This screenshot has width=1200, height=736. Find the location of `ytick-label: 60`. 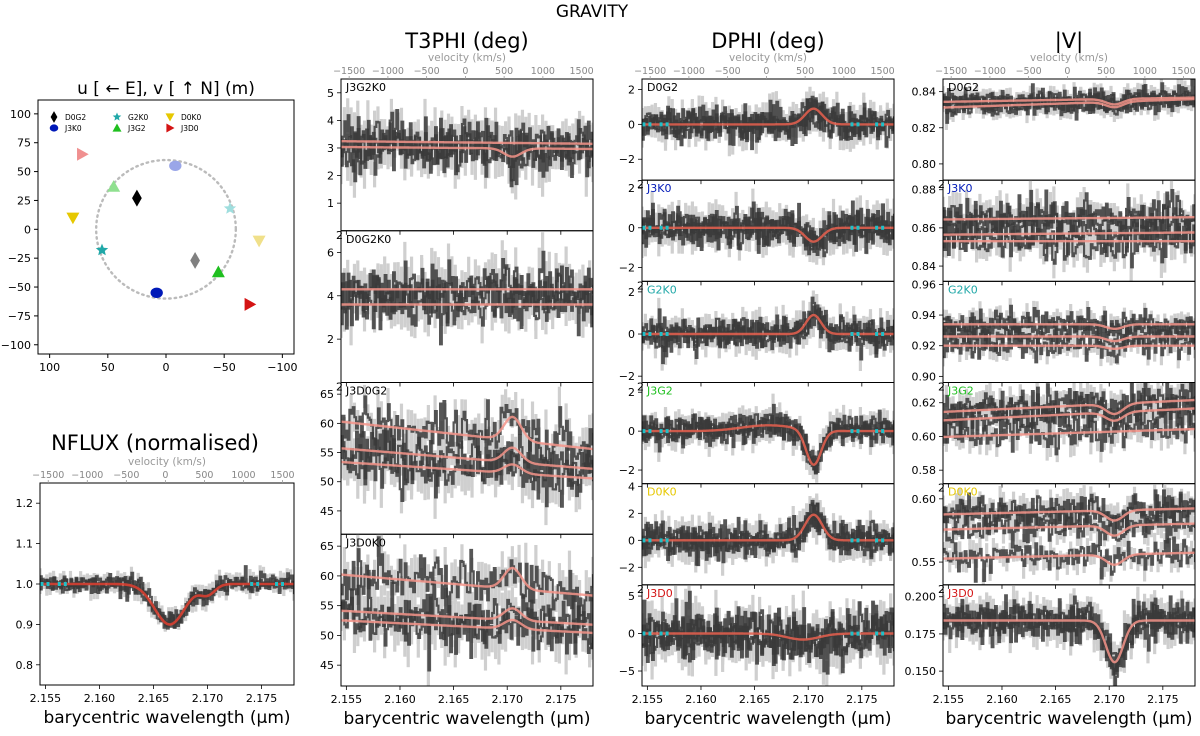

ytick-label: 60 is located at coordinates (327, 423).